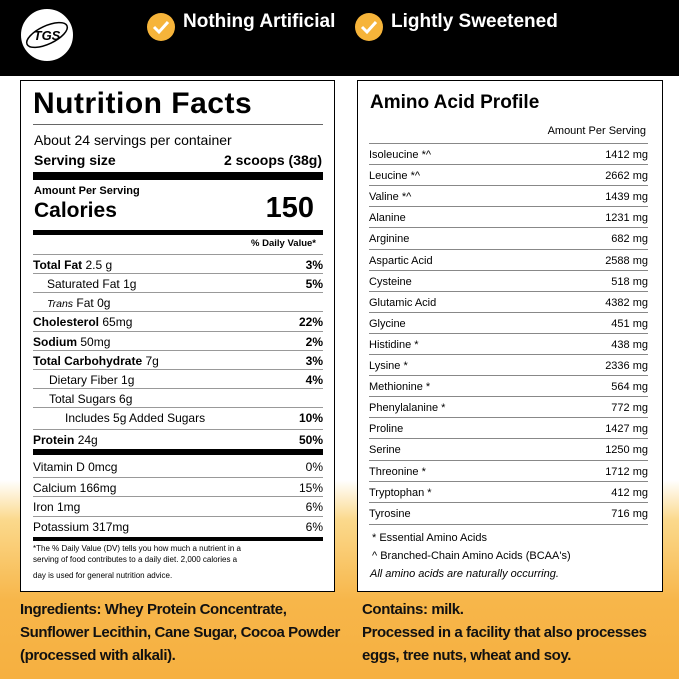 The width and height of the screenshot is (679, 679). I want to click on nutrient-row: Trans Fat 0g, so click(178, 302).